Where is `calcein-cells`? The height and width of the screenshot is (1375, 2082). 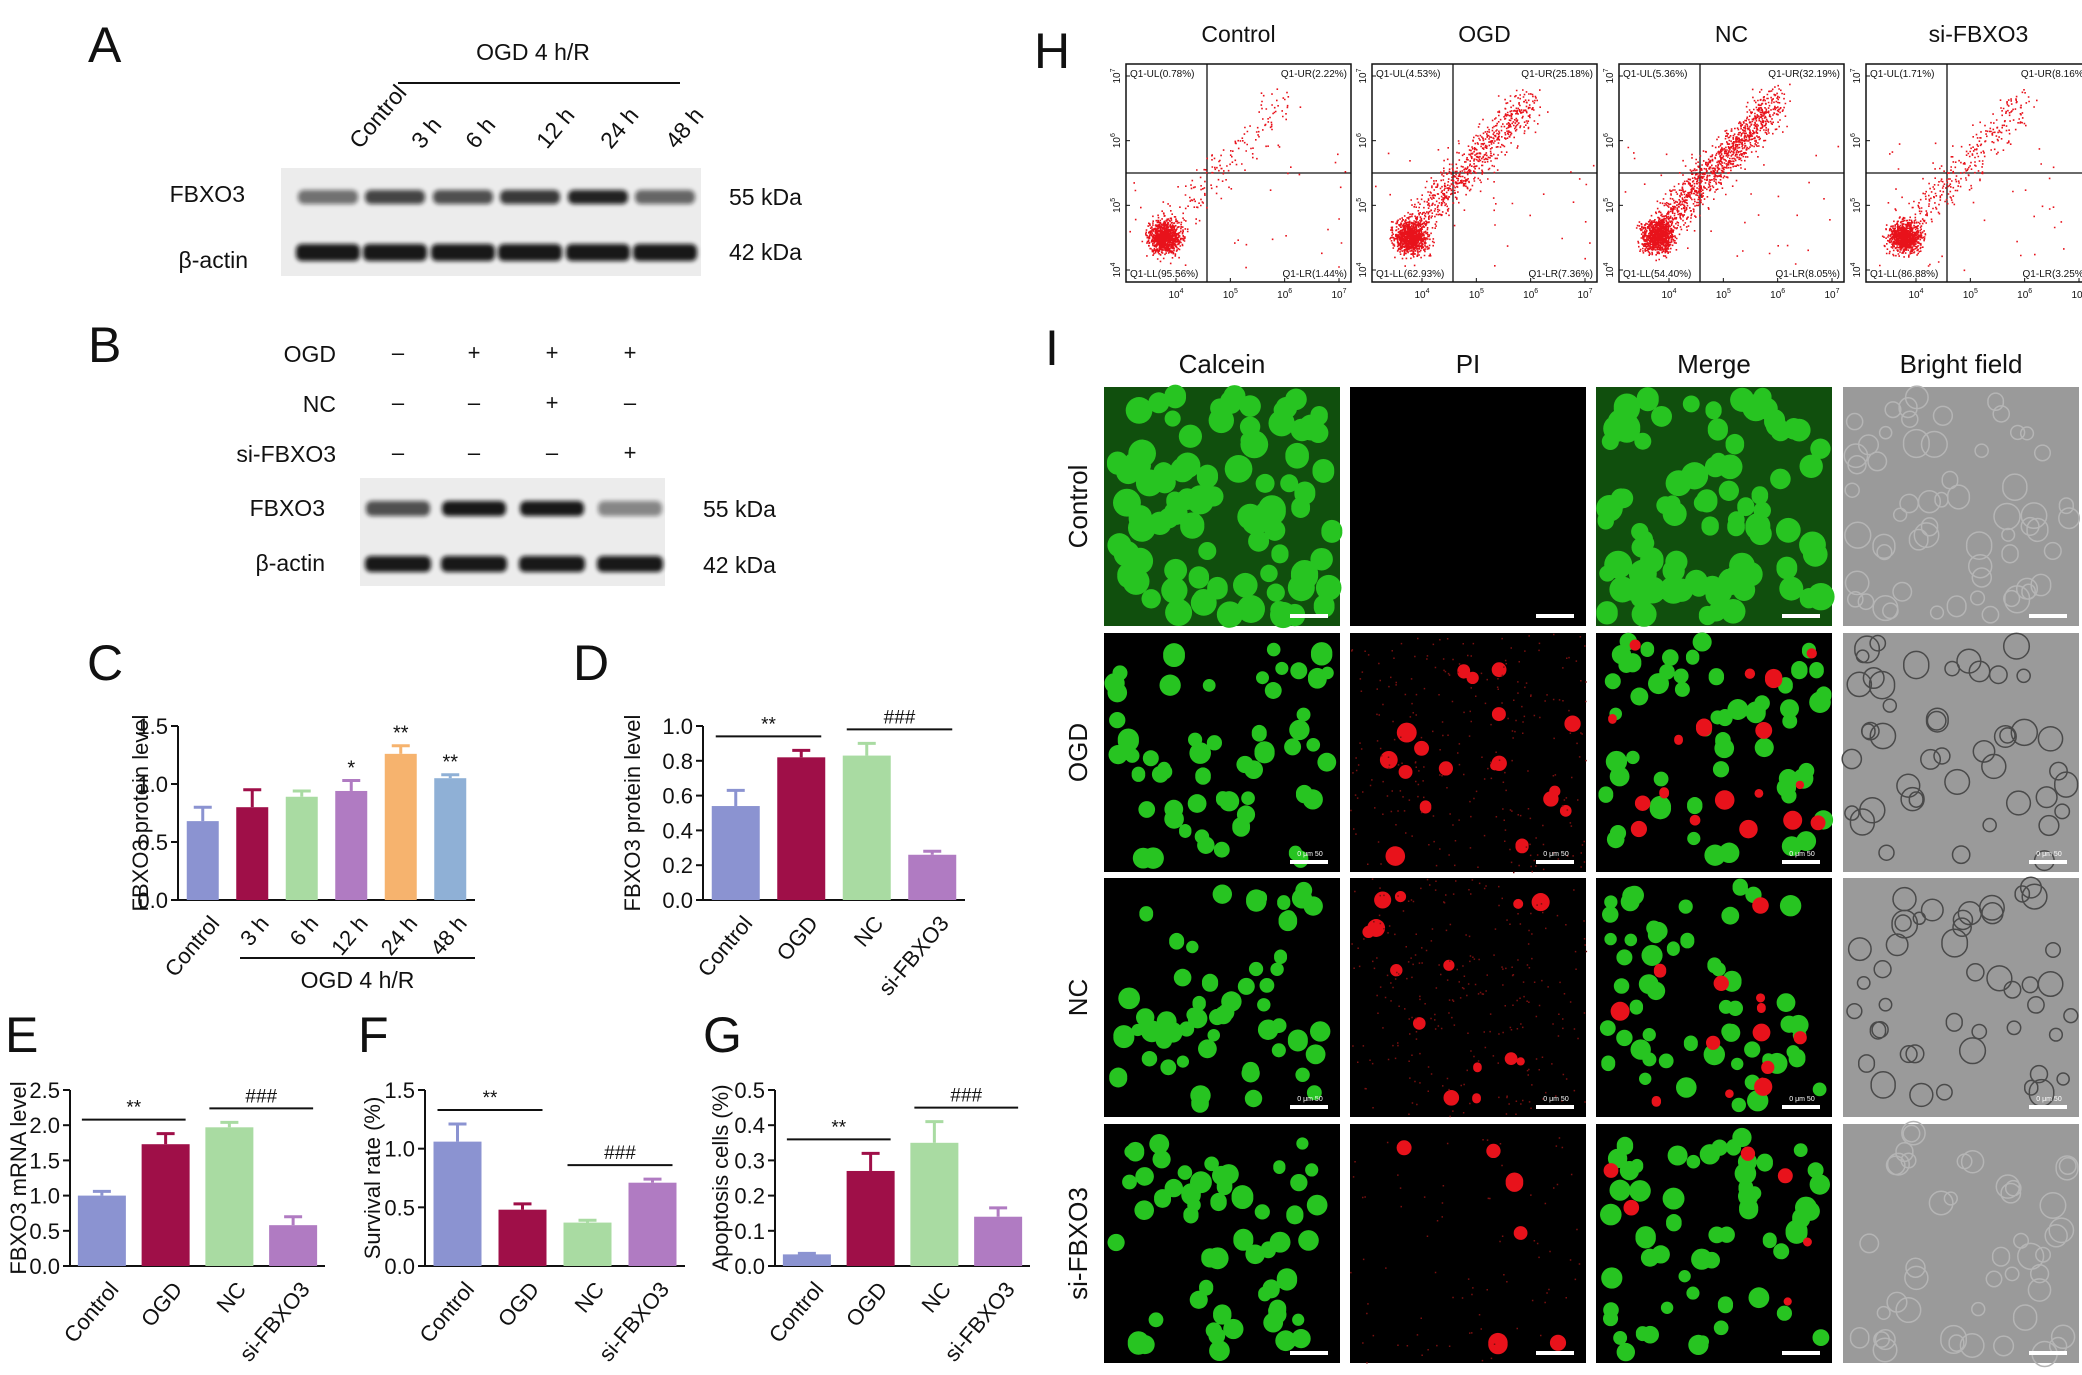 calcein-cells is located at coordinates (1220, 755).